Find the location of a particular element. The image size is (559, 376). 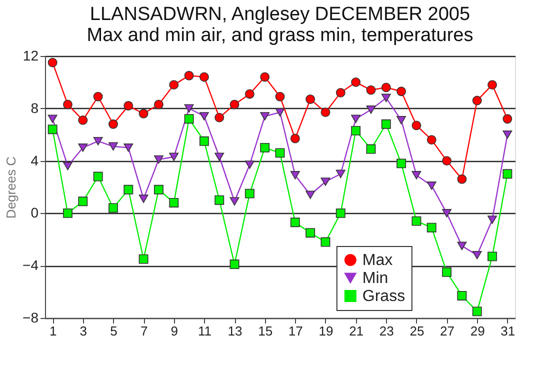

x-tick-label: 5 is located at coordinates (114, 331).